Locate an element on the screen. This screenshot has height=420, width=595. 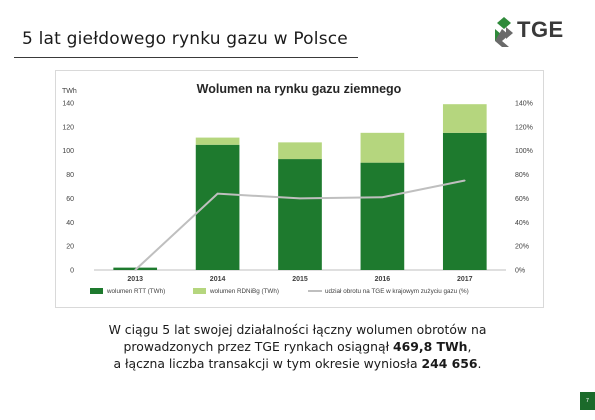
caption-line-2-text: prowadzonych przez TGE rynkach osiągnął is located at coordinates (258, 346).